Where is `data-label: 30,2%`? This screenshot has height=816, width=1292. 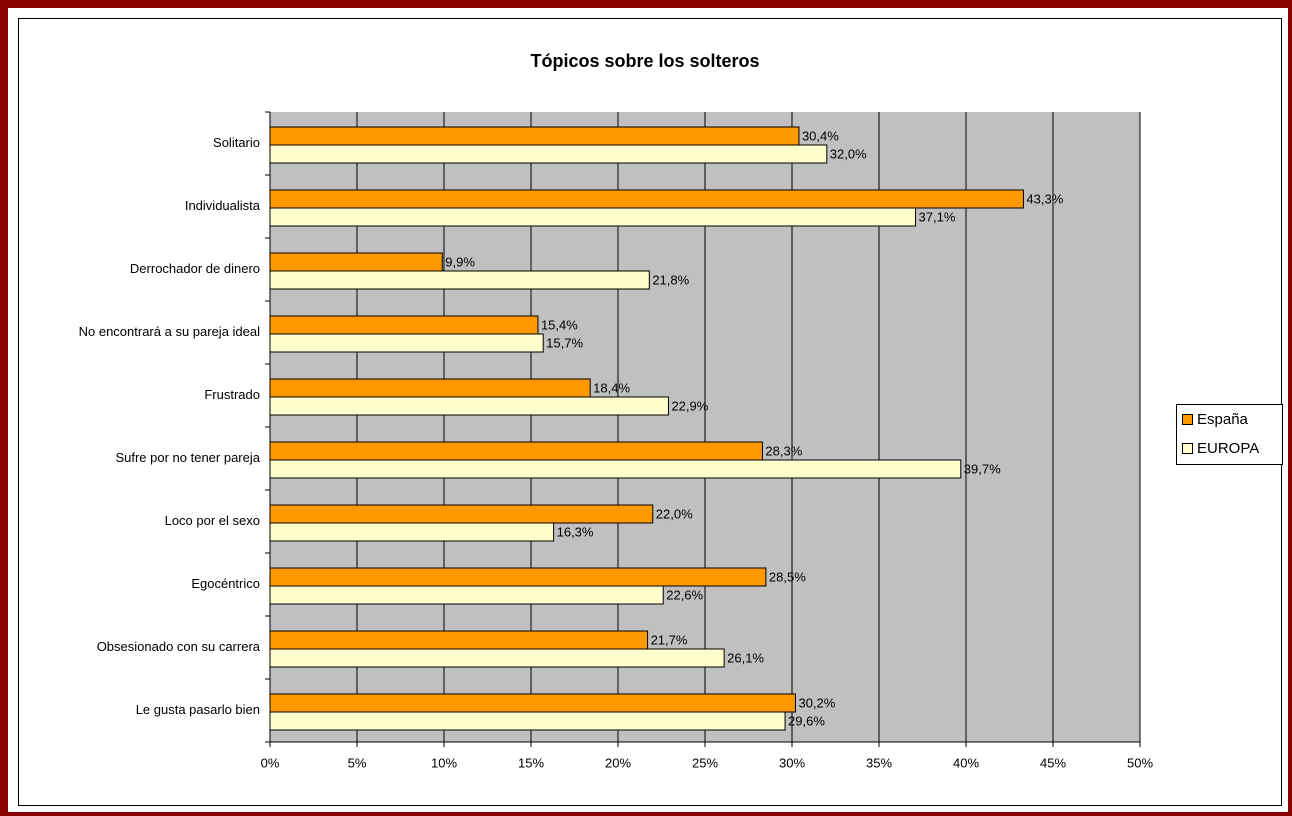
data-label: 30,2% is located at coordinates (816, 702).